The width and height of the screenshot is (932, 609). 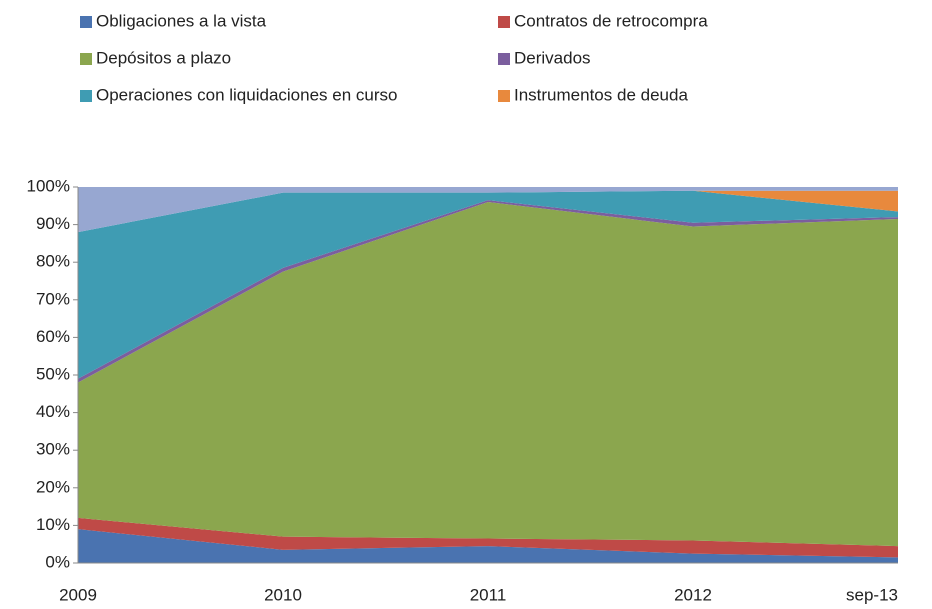 What do you see at coordinates (53, 524) in the screenshot?
I see `y-tick-label: 10%` at bounding box center [53, 524].